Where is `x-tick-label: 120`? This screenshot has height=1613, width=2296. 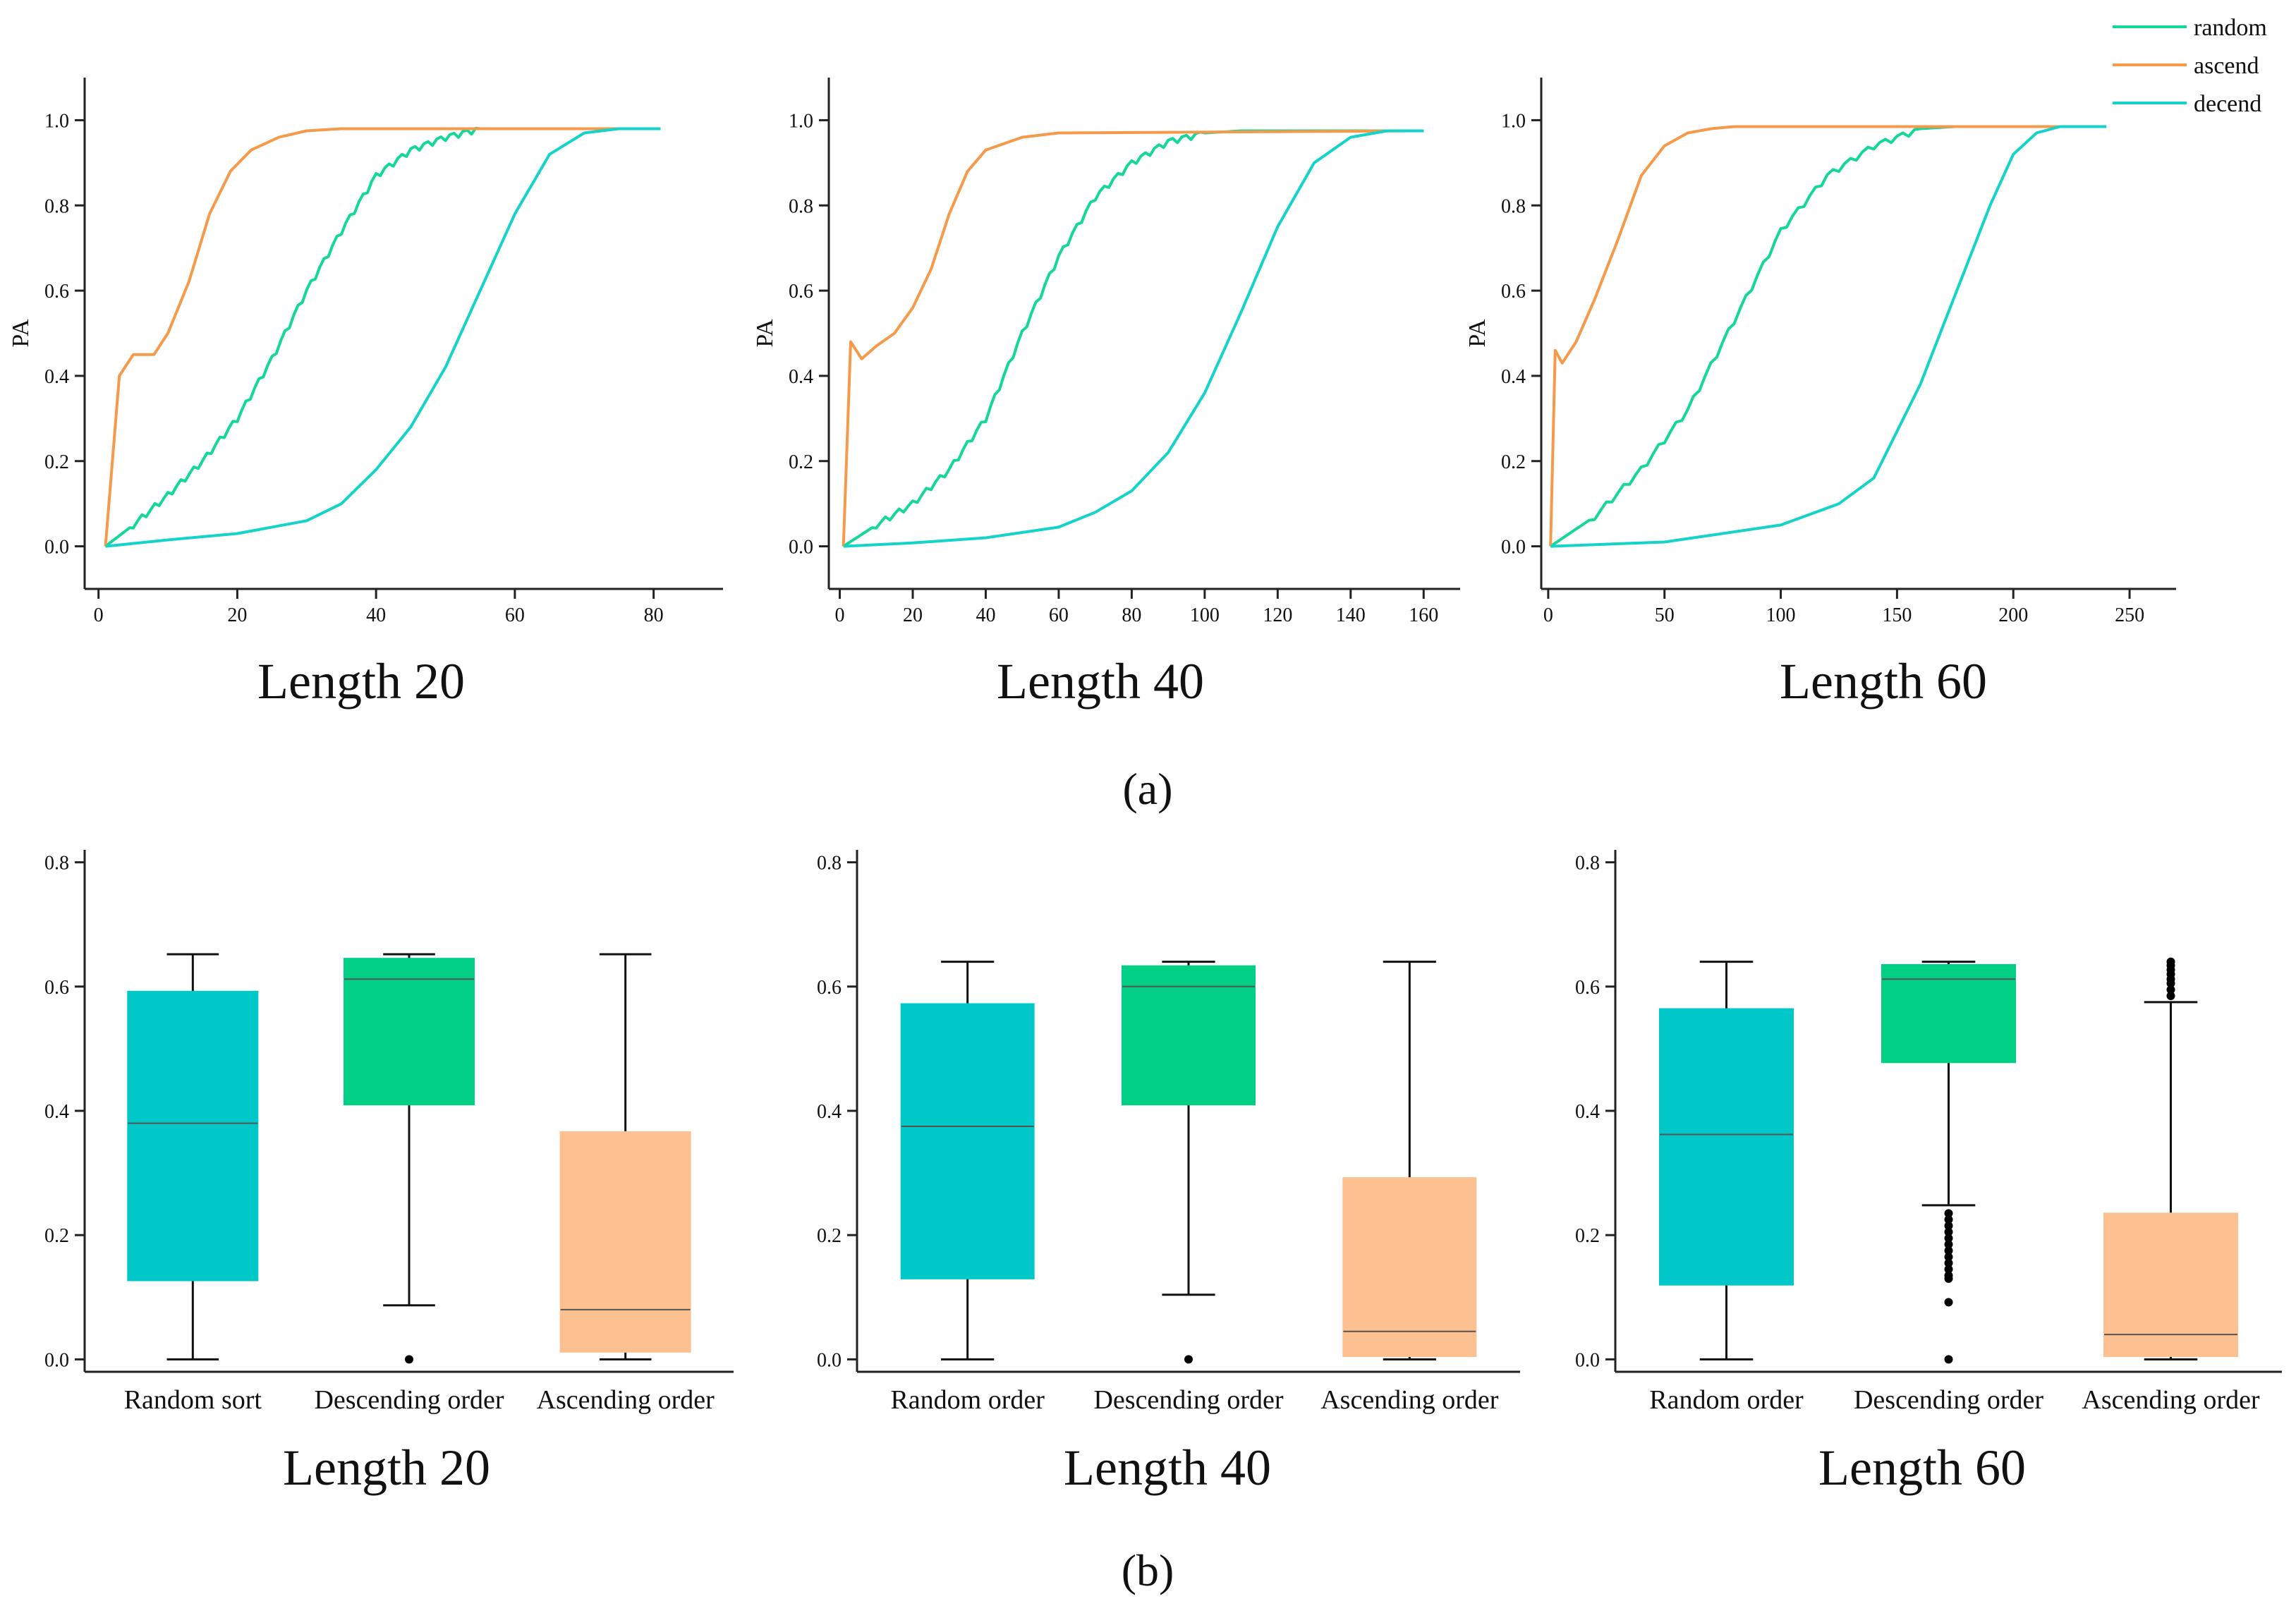 x-tick-label: 120 is located at coordinates (1277, 615).